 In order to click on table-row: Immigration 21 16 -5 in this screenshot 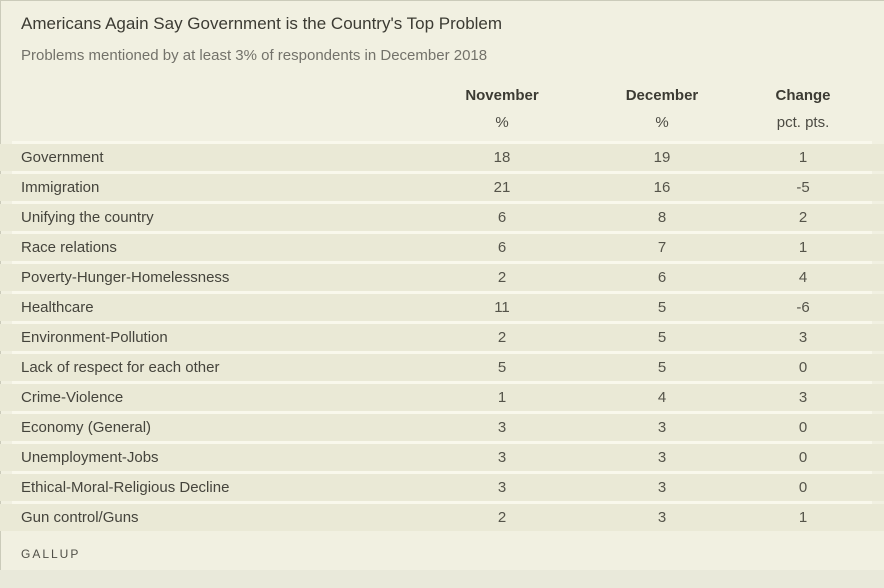, I will do `click(442, 187)`.